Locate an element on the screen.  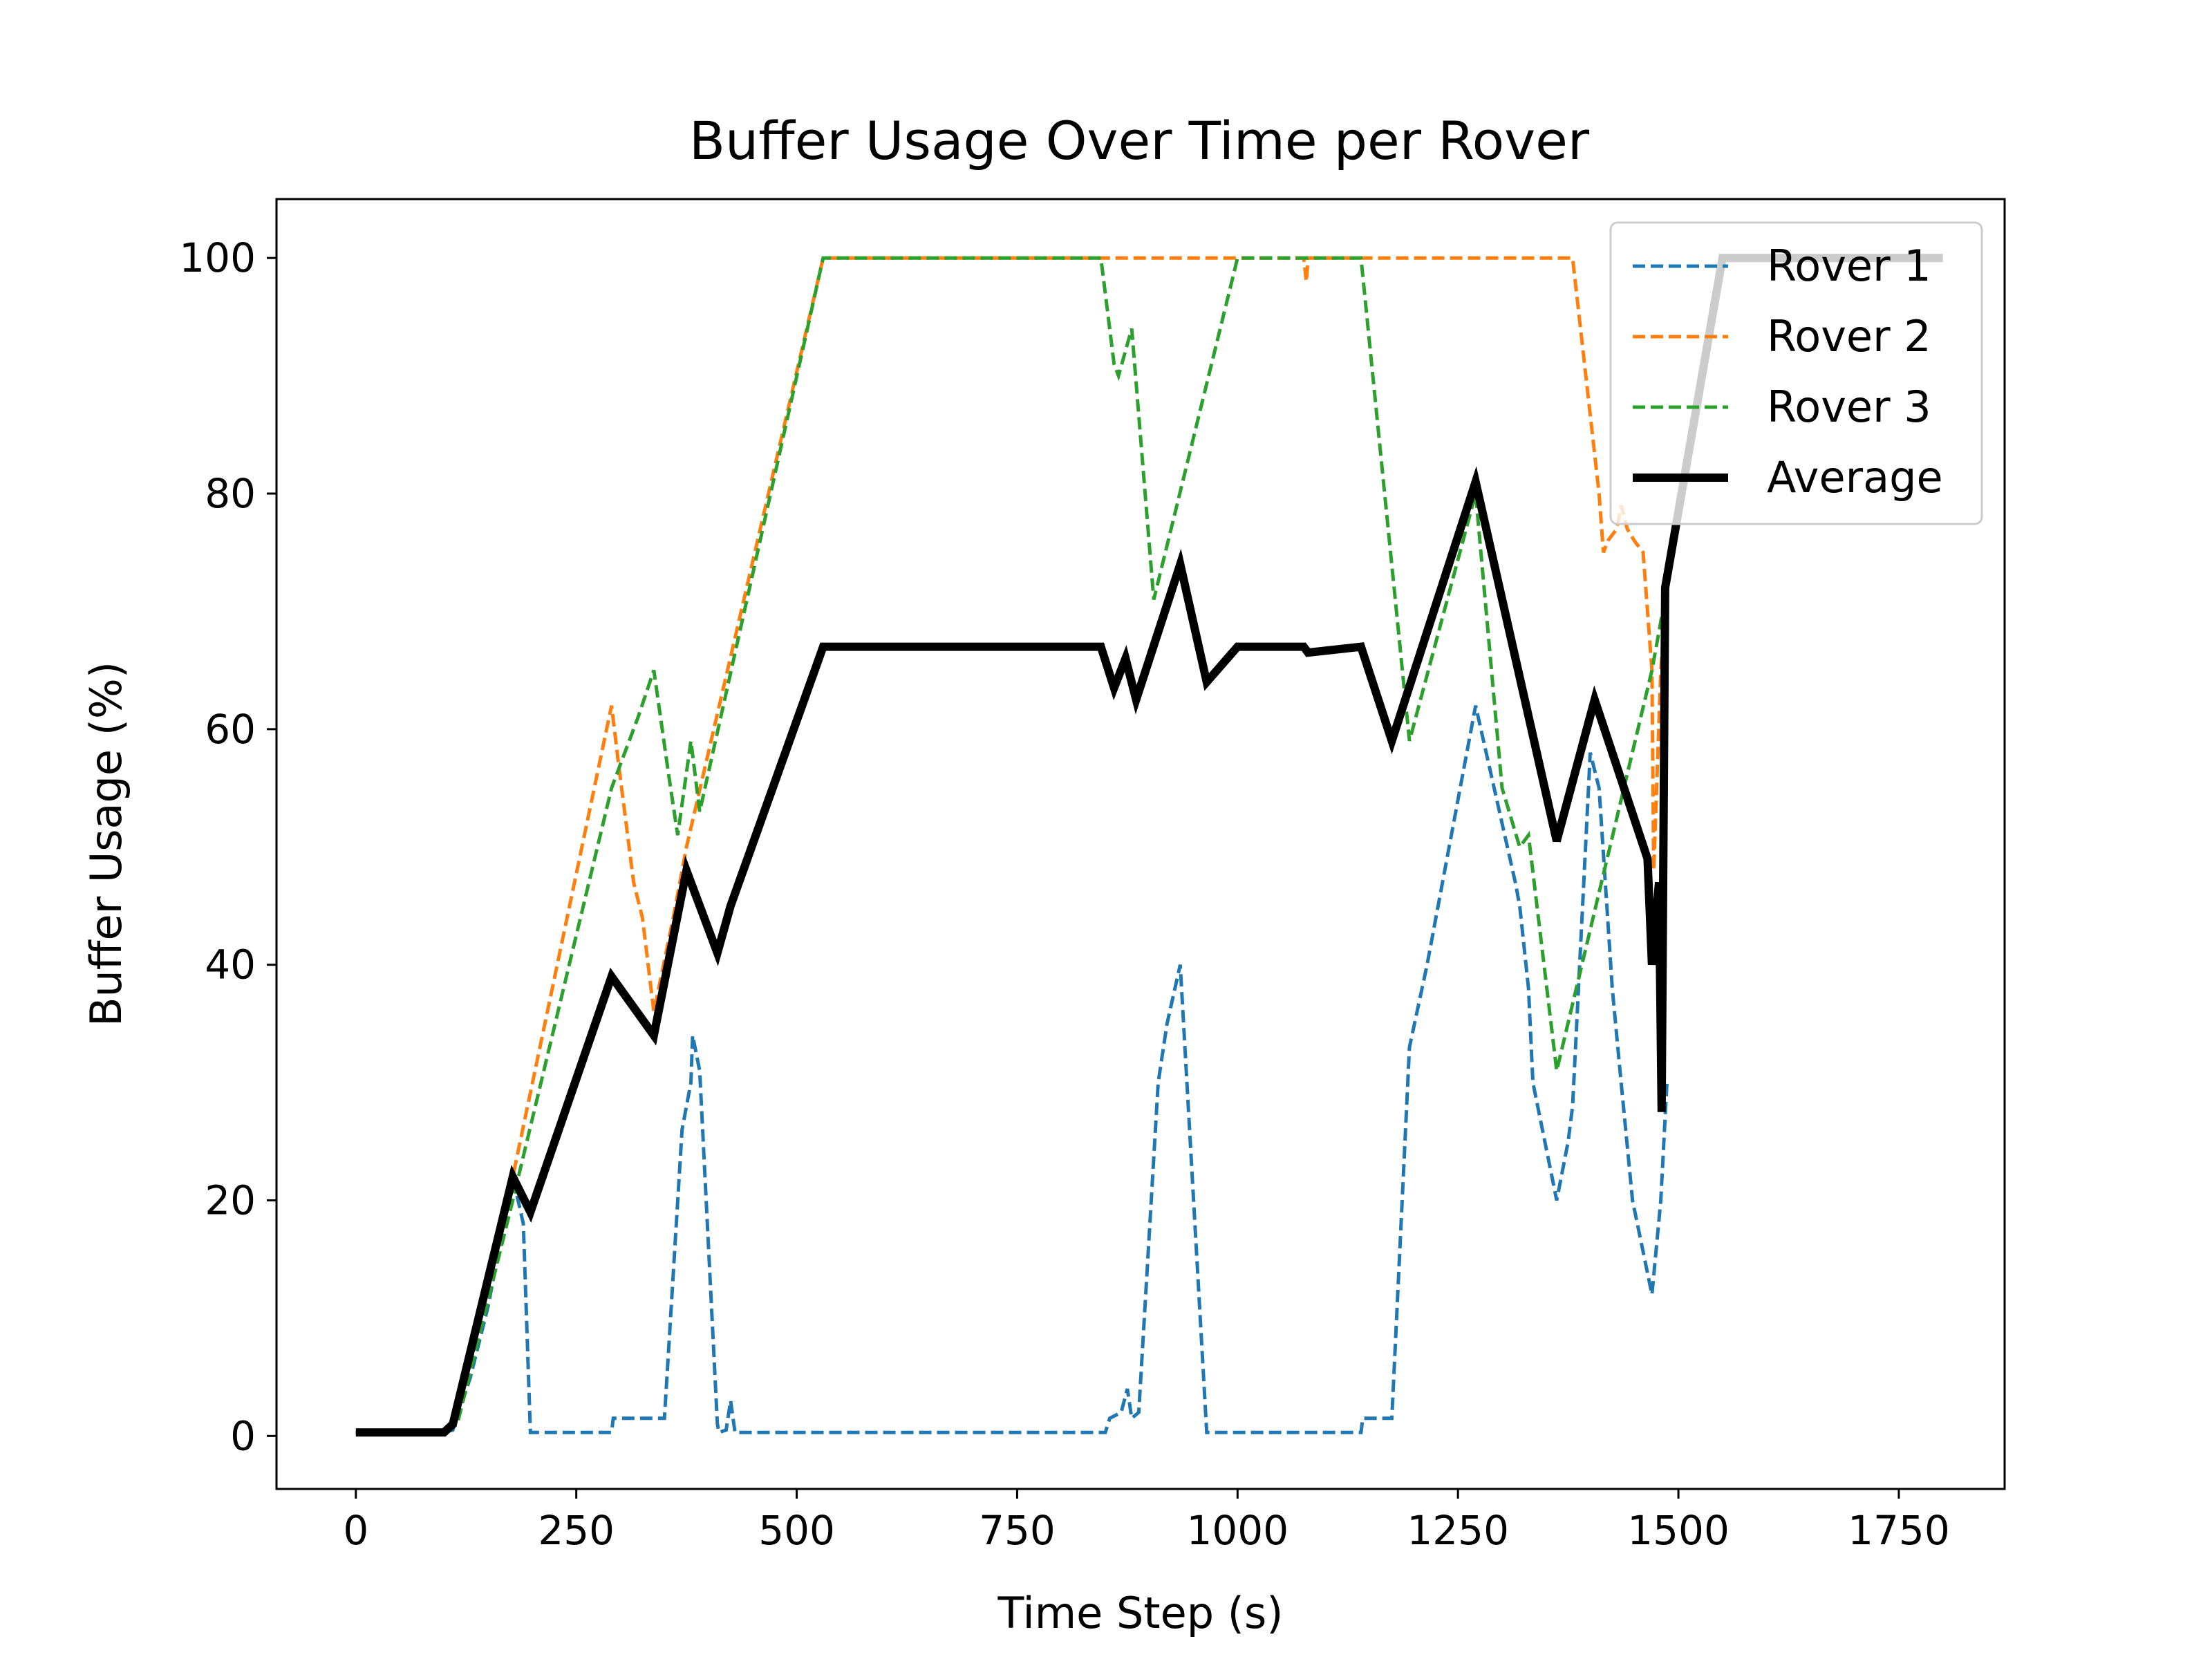
y-tick-label: 100 is located at coordinates (218, 257).